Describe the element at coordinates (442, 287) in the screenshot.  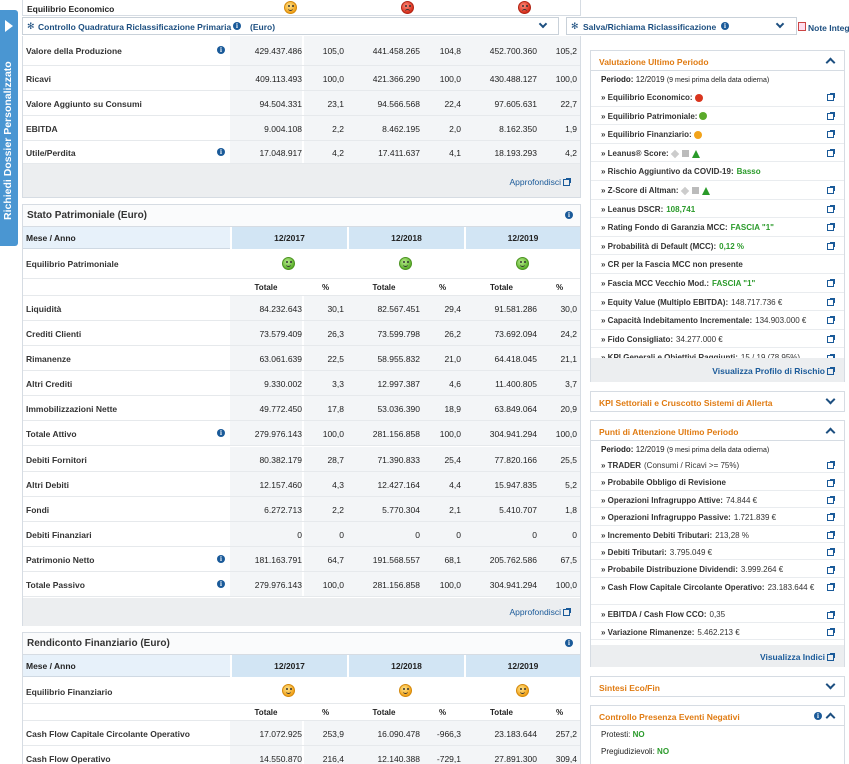
I see `col-pct: %` at that location.